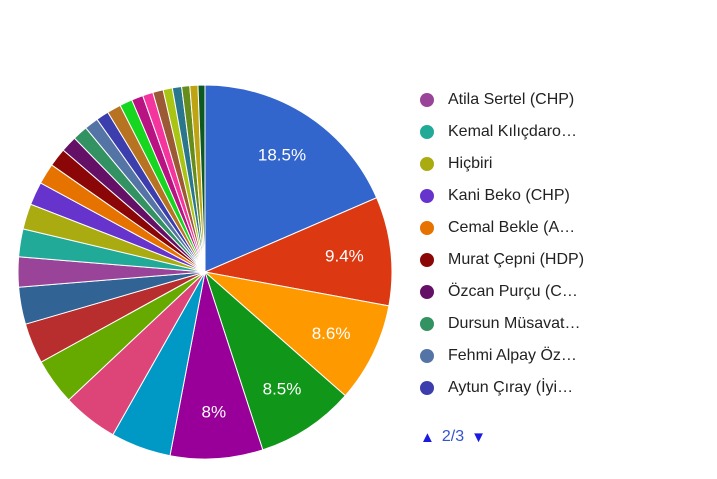  I want to click on legend-item: Murat Çepni (HDP), so click(502, 260).